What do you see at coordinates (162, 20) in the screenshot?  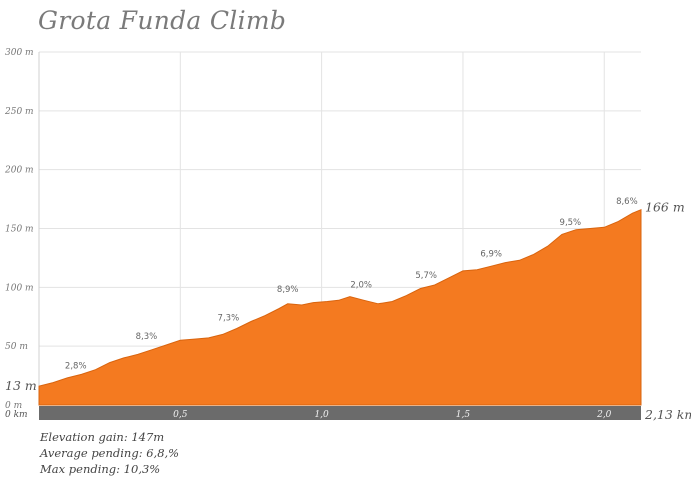 I see `chart-title: Grota Funda Climb` at bounding box center [162, 20].